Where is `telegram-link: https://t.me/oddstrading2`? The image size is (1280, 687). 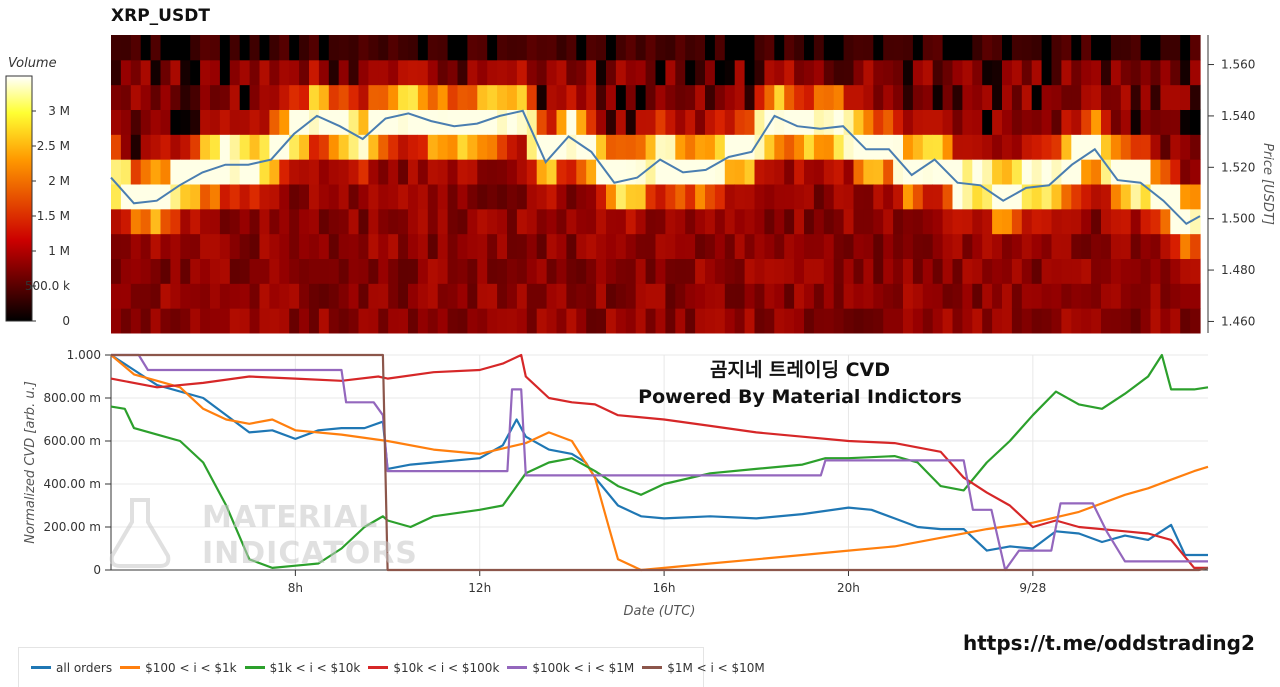 telegram-link: https://t.me/oddstrading2 is located at coordinates (1109, 643).